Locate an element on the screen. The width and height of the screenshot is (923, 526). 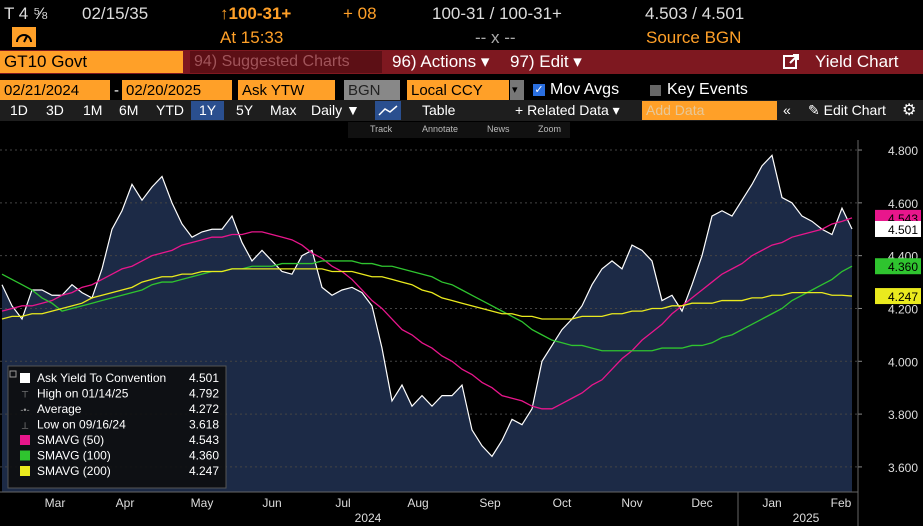
field: Ask YTW is located at coordinates (286, 90).